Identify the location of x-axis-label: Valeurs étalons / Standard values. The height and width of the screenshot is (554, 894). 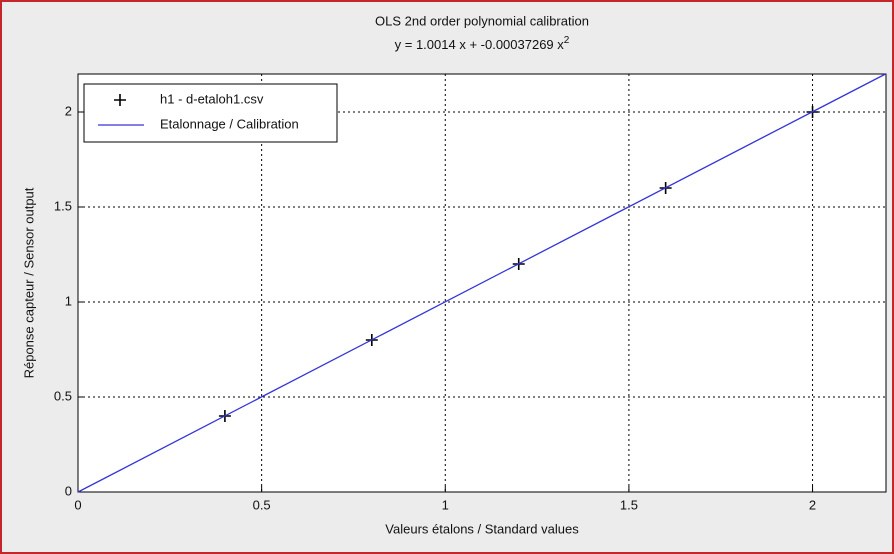
(482, 528).